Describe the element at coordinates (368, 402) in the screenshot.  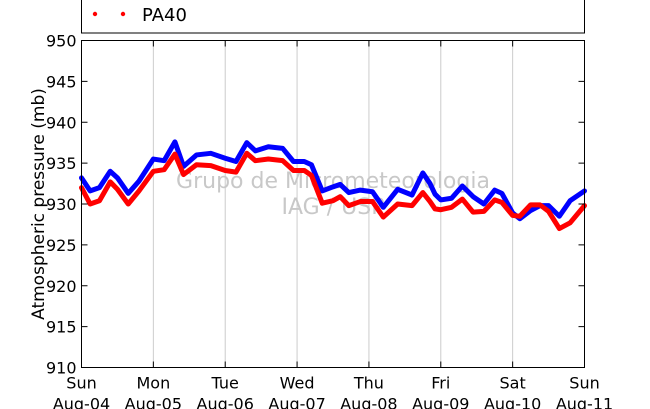
I see `x-tick-label-date: Aug-08` at that location.